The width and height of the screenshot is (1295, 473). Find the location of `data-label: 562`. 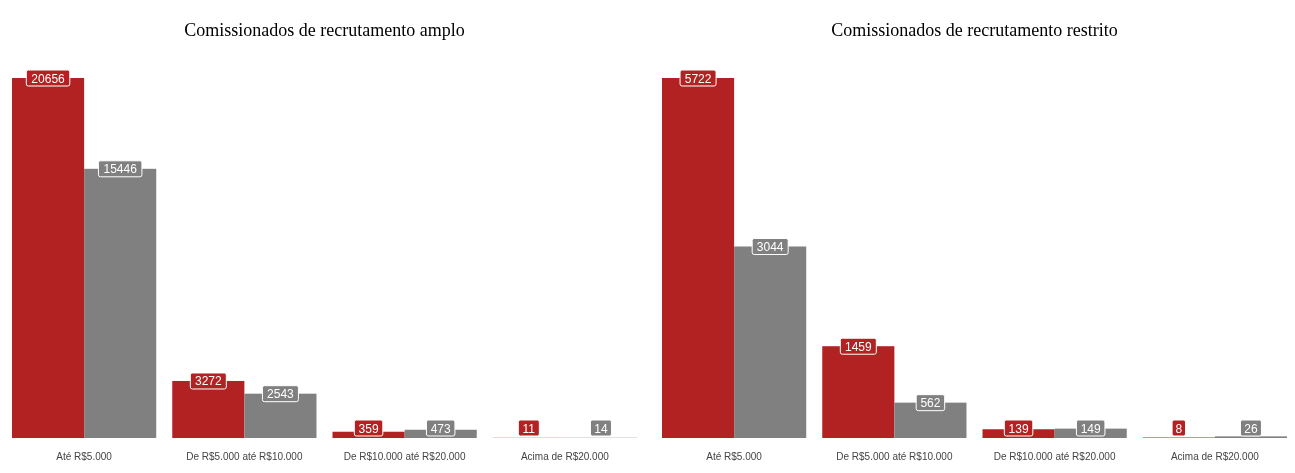

data-label: 562 is located at coordinates (930, 403).